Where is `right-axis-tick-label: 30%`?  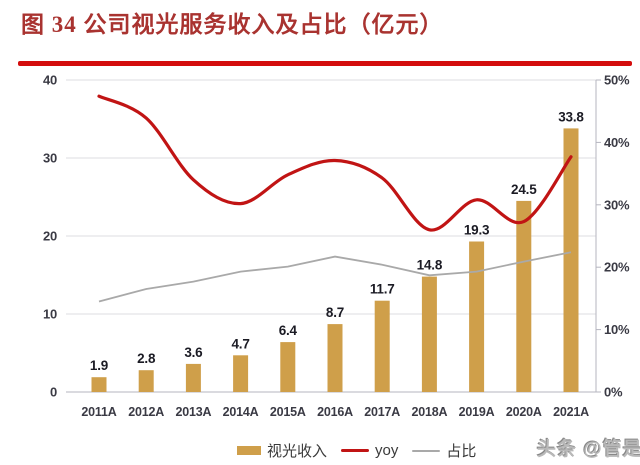 right-axis-tick-label: 30% is located at coordinates (617, 204).